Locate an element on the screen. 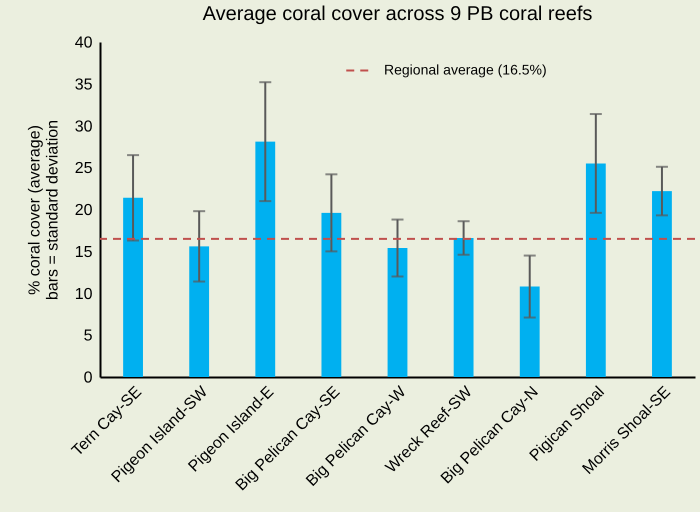  y-axis-title: % coral cover (average) bars = standard deviation is located at coordinates (44, 210).